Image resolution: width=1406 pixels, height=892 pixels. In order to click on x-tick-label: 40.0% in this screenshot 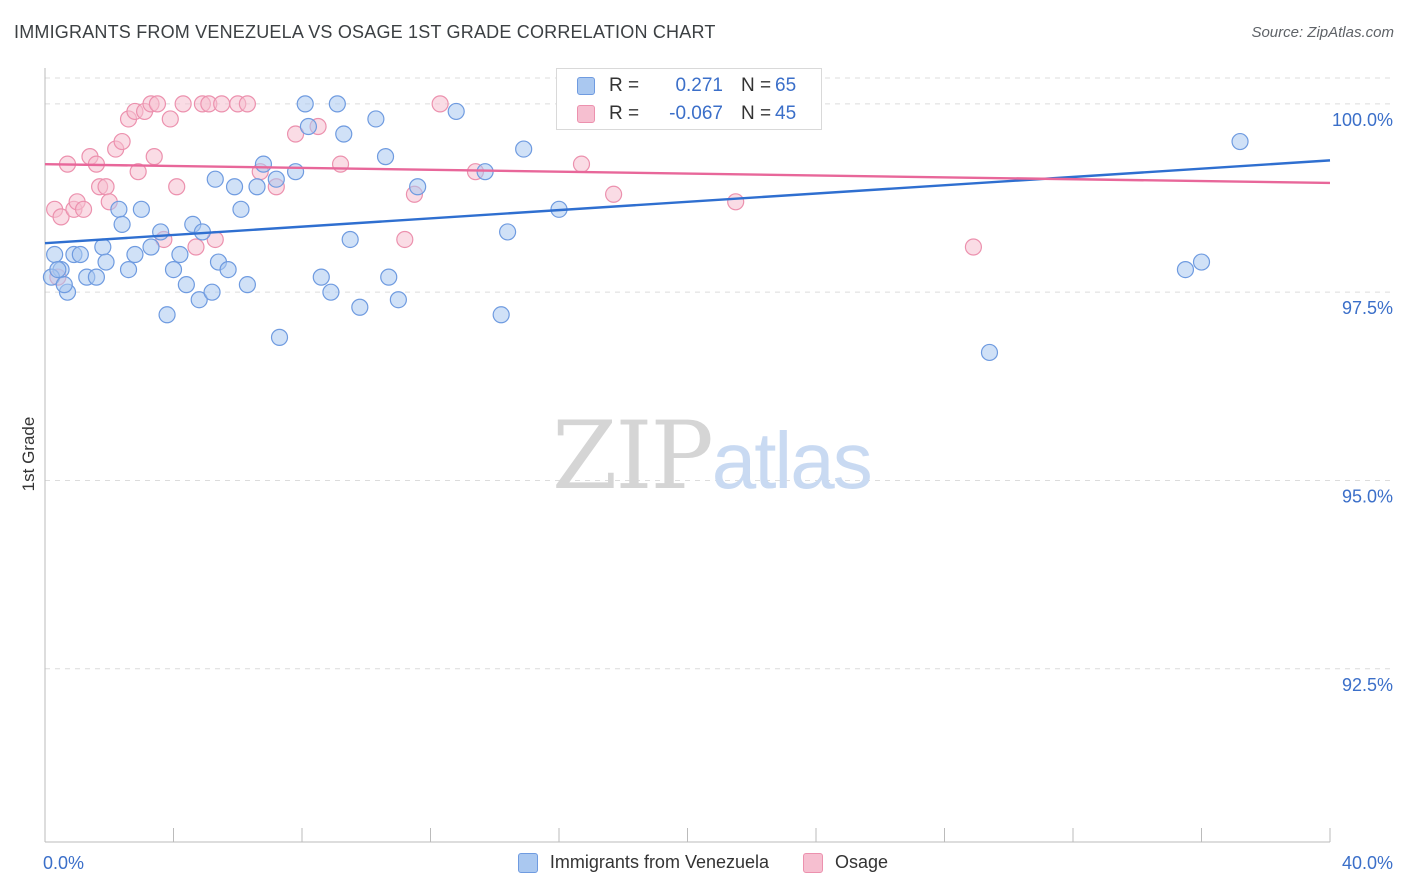, I will do `click(1367, 863)`.